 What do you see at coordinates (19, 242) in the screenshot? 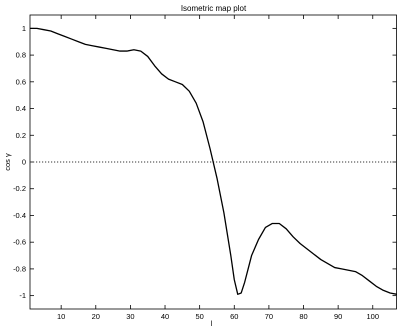
I see `y-tick-label: -0.6` at bounding box center [19, 242].